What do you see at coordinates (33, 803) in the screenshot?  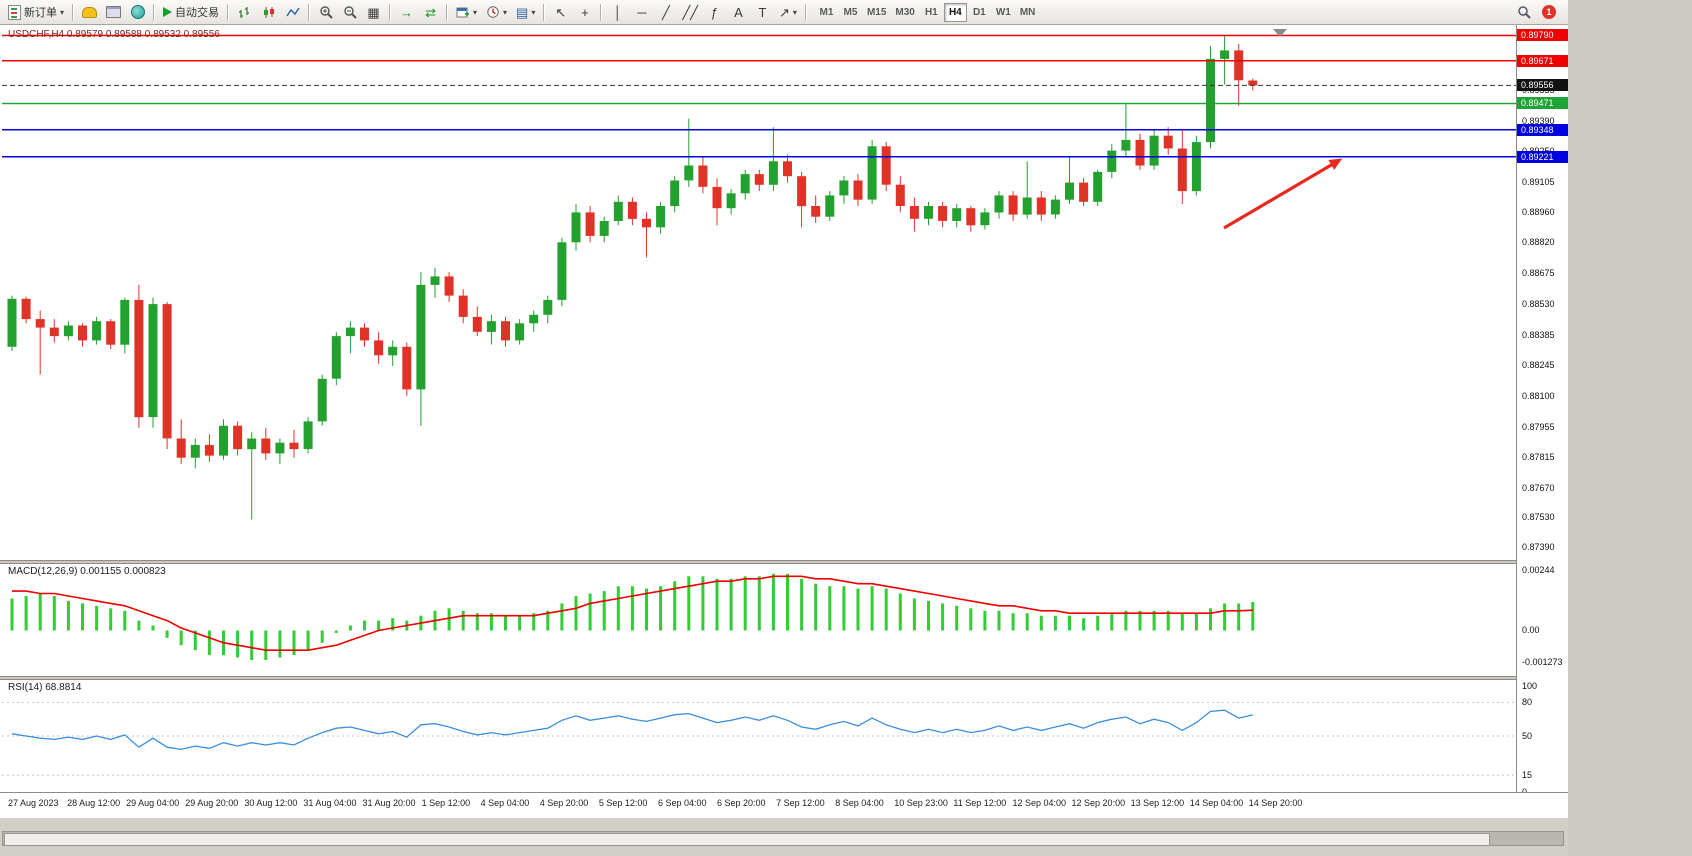 I see `time-axis-label: 27 Aug 2023` at bounding box center [33, 803].